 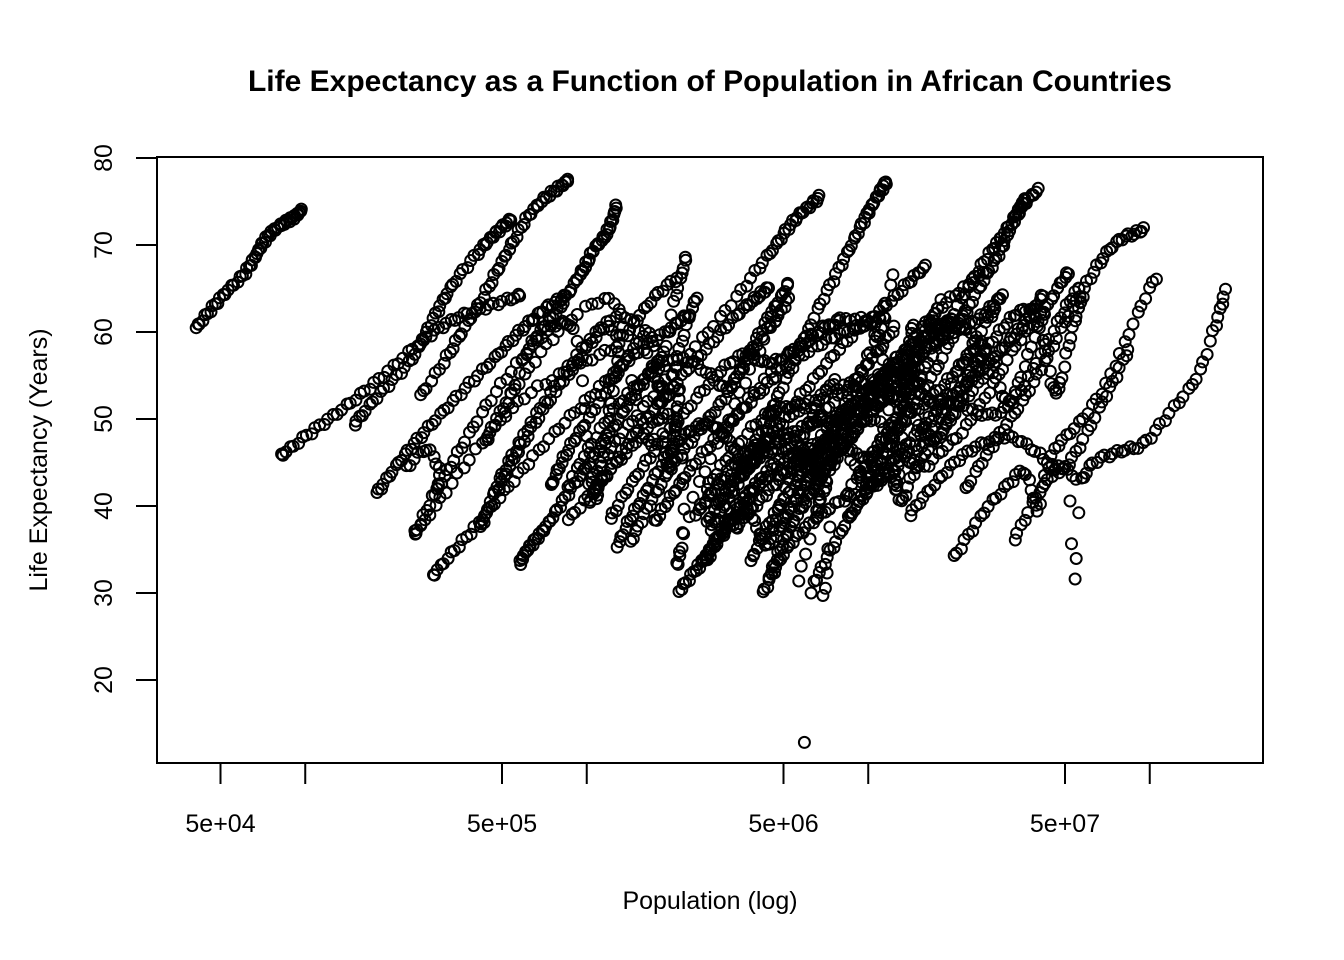 I want to click on x-axis-ticks: 5e+04 5e+05 5e+06 5e+07, so click(x=668, y=800).